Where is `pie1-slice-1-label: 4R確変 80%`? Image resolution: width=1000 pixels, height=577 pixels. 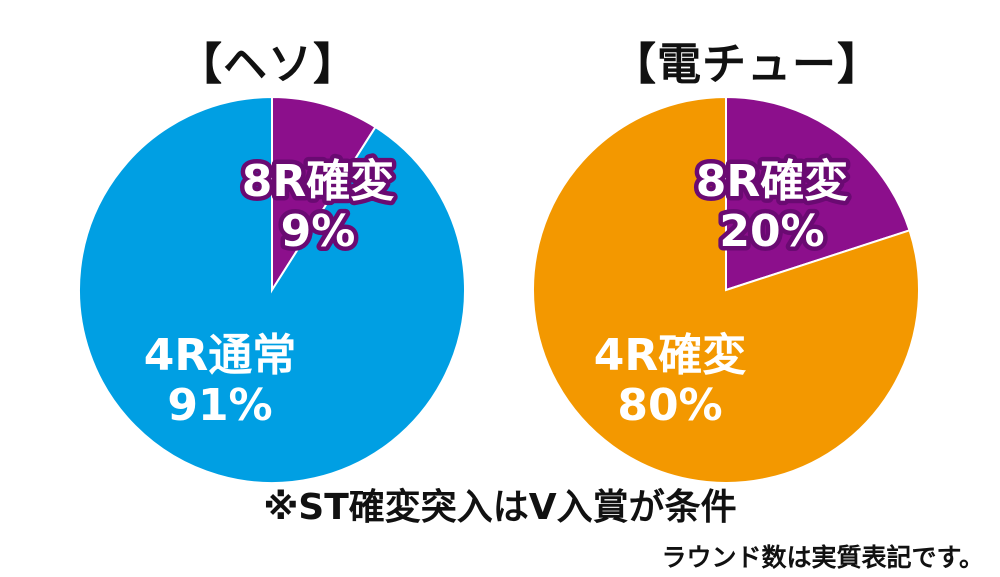
pie1-slice-1-label: 4R確変 80% is located at coordinates (670, 380).